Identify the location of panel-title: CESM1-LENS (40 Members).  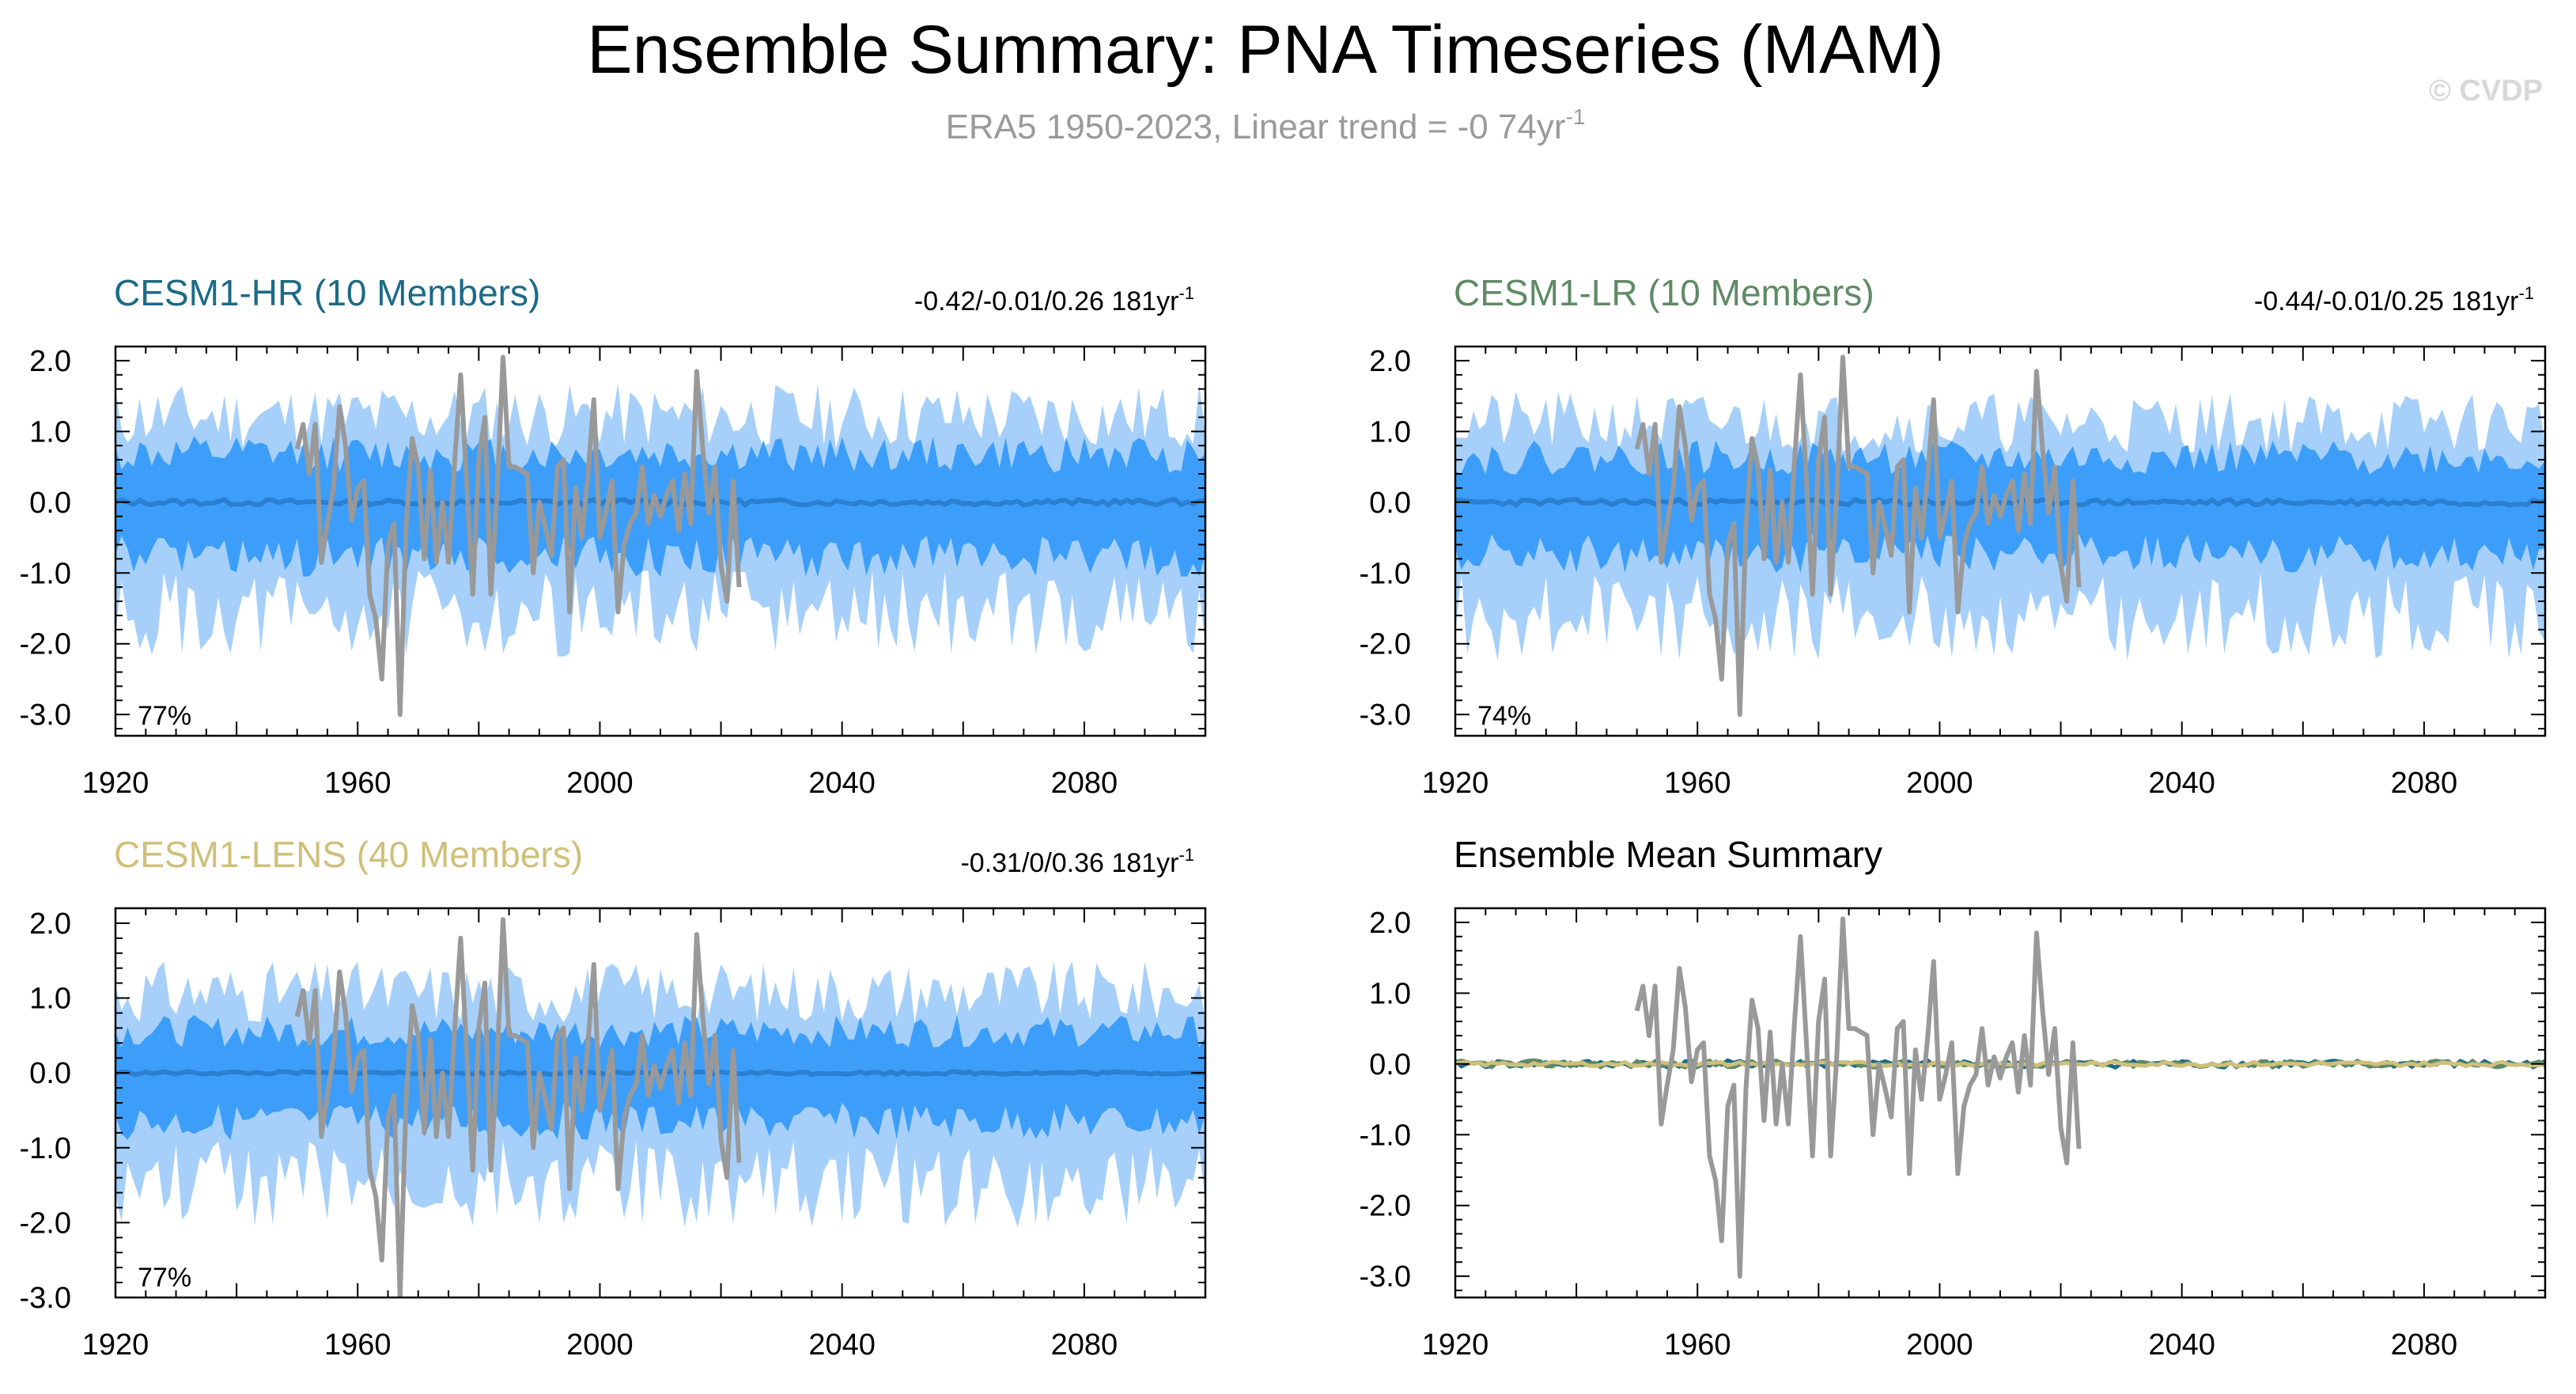
(348, 854).